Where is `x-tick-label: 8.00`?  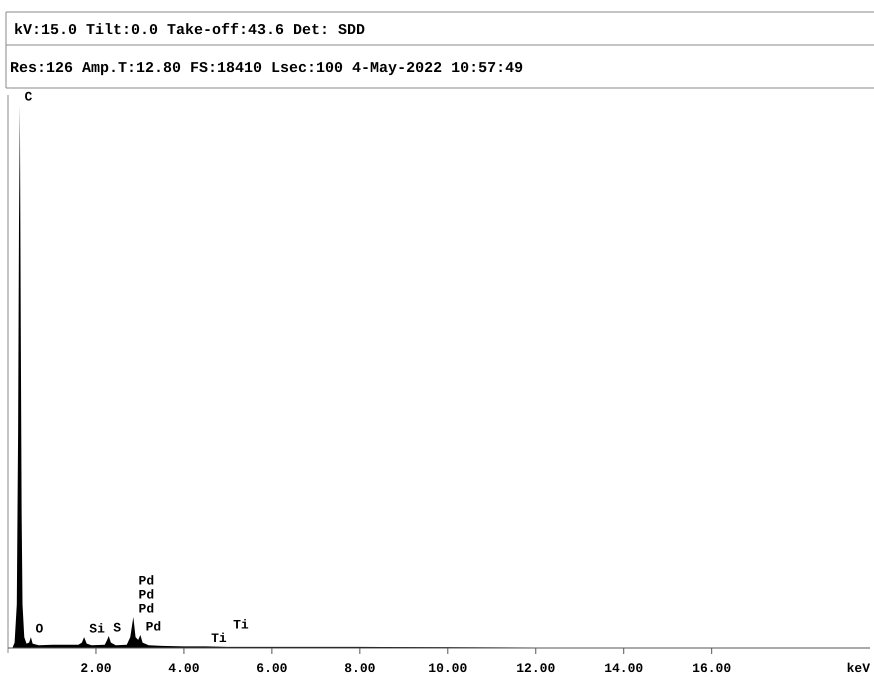
x-tick-label: 8.00 is located at coordinates (360, 668).